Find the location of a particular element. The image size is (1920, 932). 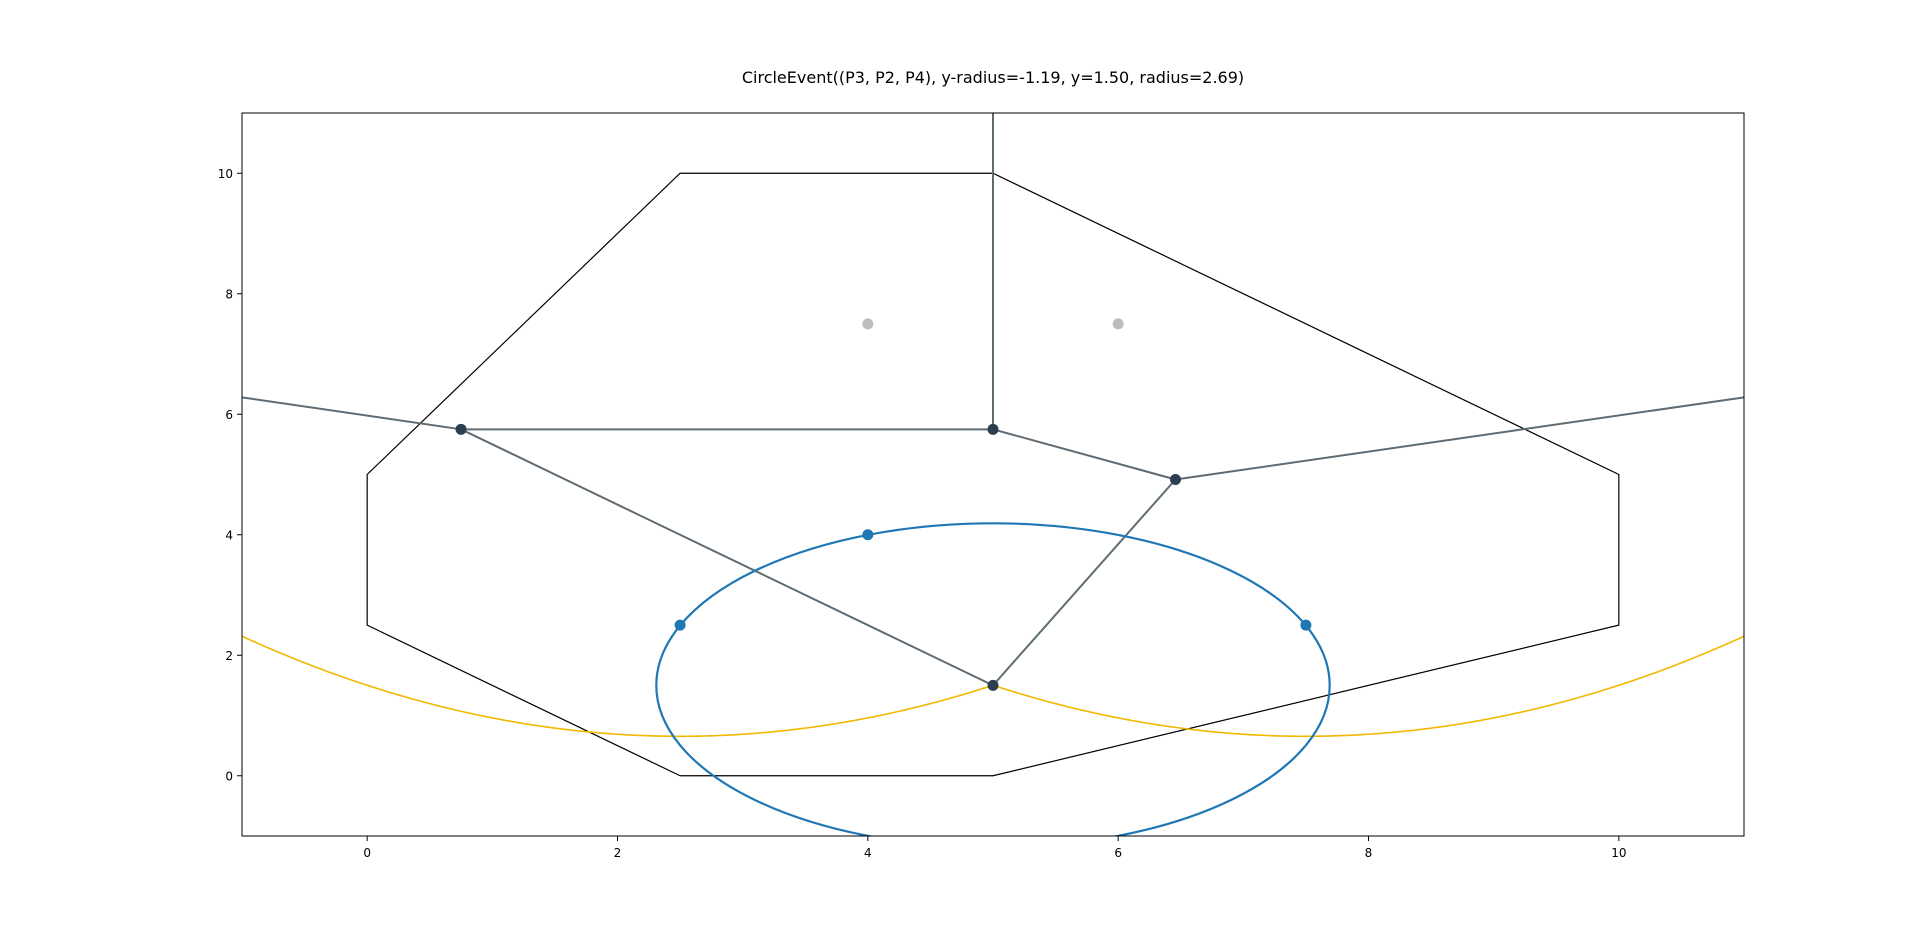

y-tick-label-0: 0 is located at coordinates (229, 776).